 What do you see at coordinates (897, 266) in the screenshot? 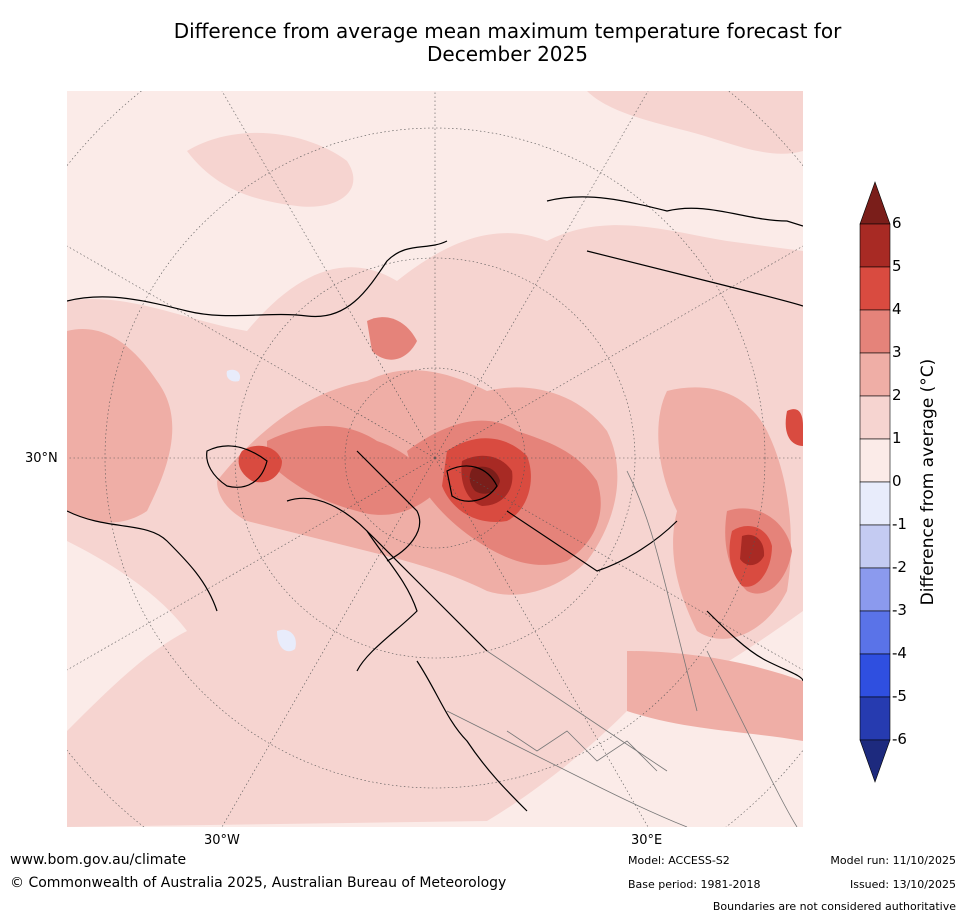
I see `colorbar-tick-label: 5` at bounding box center [897, 266].